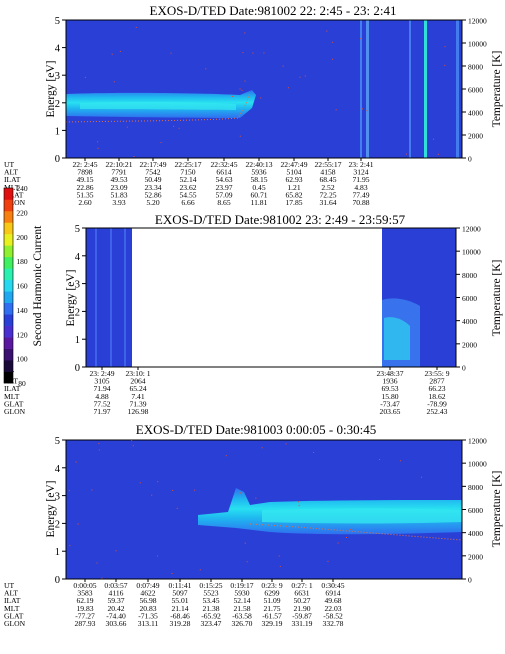 The image size is (505, 654). I want to click on panel-3-right-tick-label: 8000, so click(475, 487).